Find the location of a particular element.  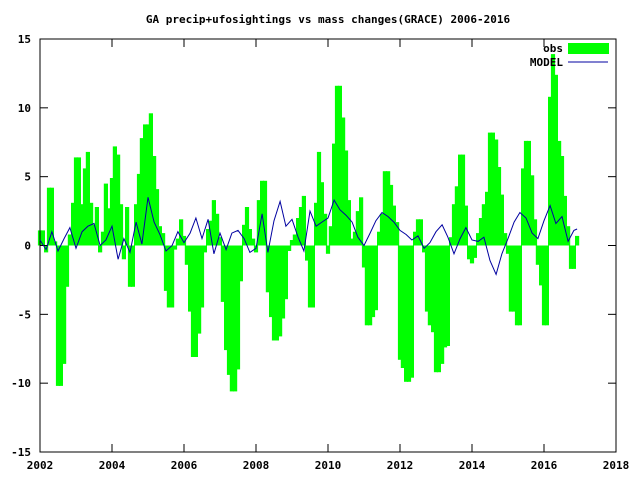

x-tick-label: 2012 is located at coordinates (400, 465).